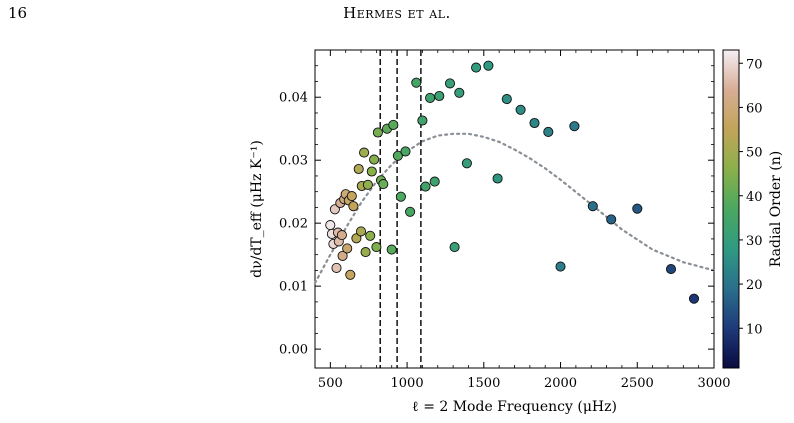 Image resolution: width=794 pixels, height=423 pixels. I want to click on x-tick-label: 500, so click(330, 383).